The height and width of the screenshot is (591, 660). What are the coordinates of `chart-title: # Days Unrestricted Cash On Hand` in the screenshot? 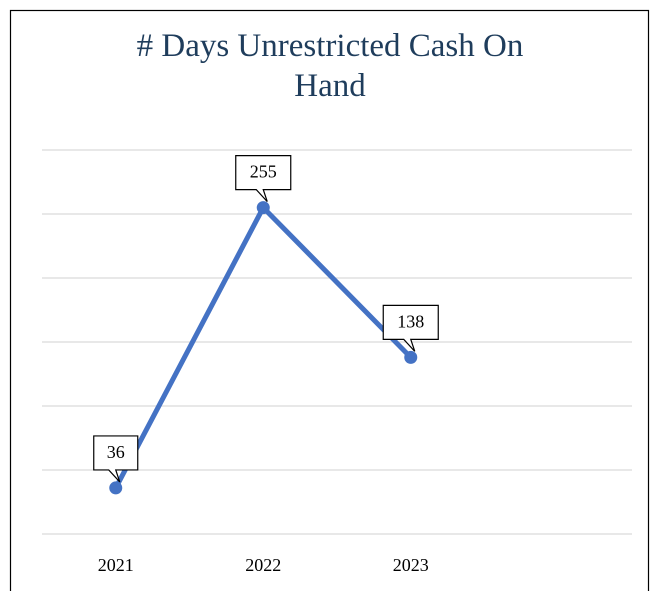 It's located at (330, 66).